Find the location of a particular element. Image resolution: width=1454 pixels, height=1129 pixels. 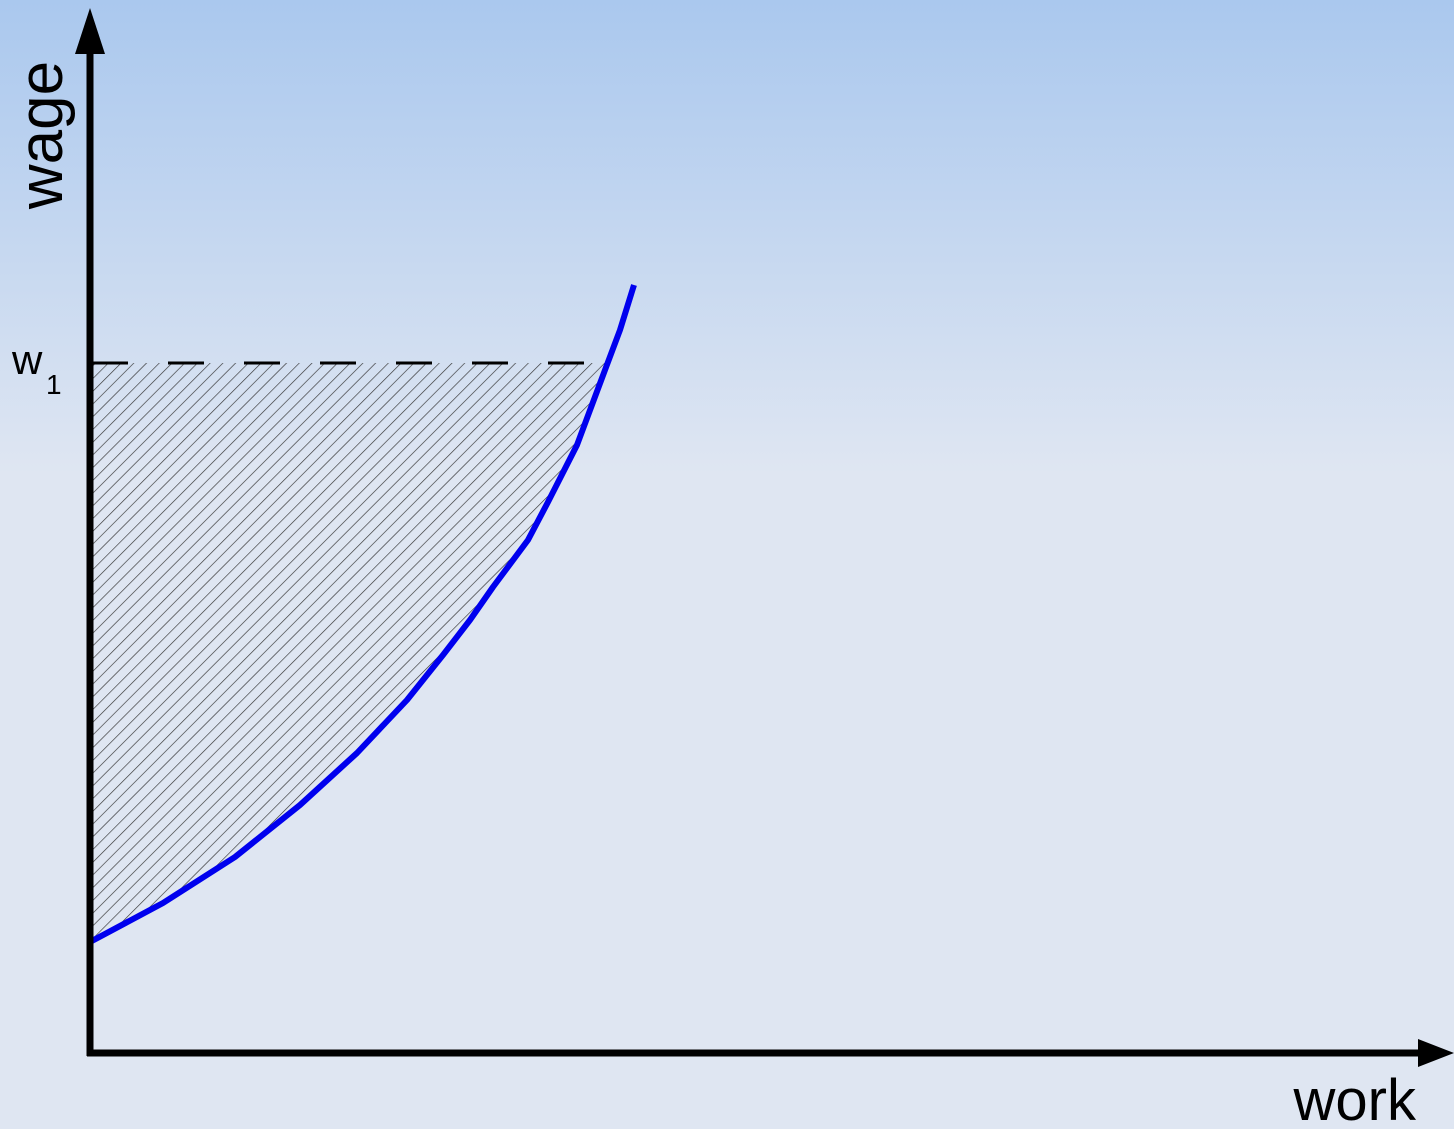

y-axis-label: wage is located at coordinates (41, 135).